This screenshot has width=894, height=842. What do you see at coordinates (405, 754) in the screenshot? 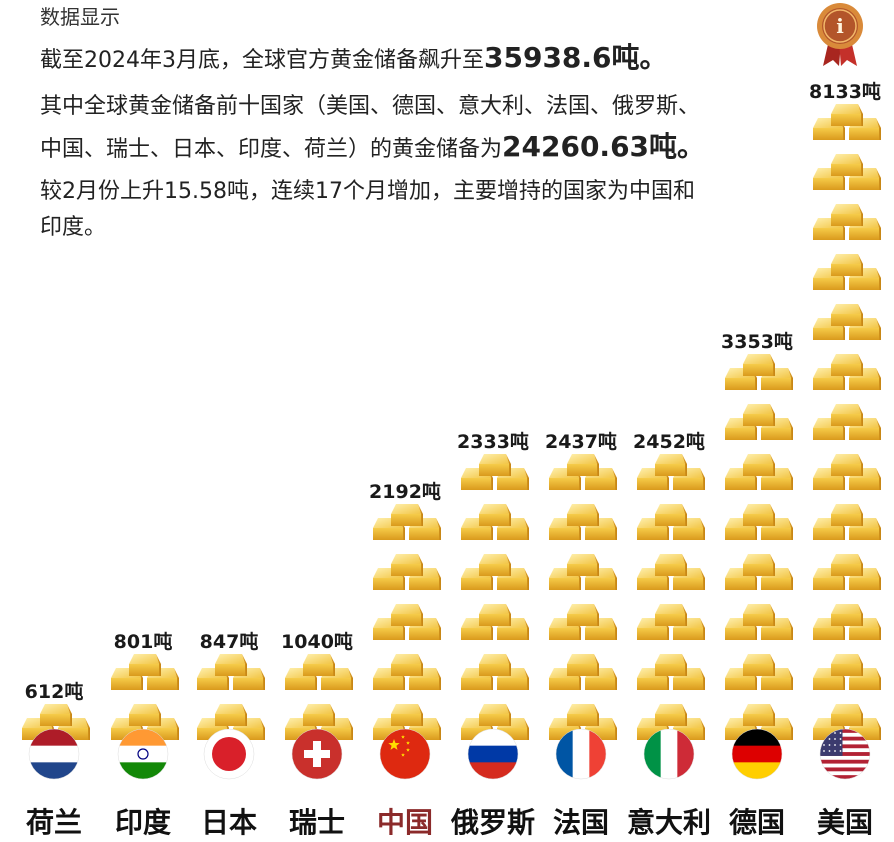
I see `china-flag-icon` at bounding box center [405, 754].